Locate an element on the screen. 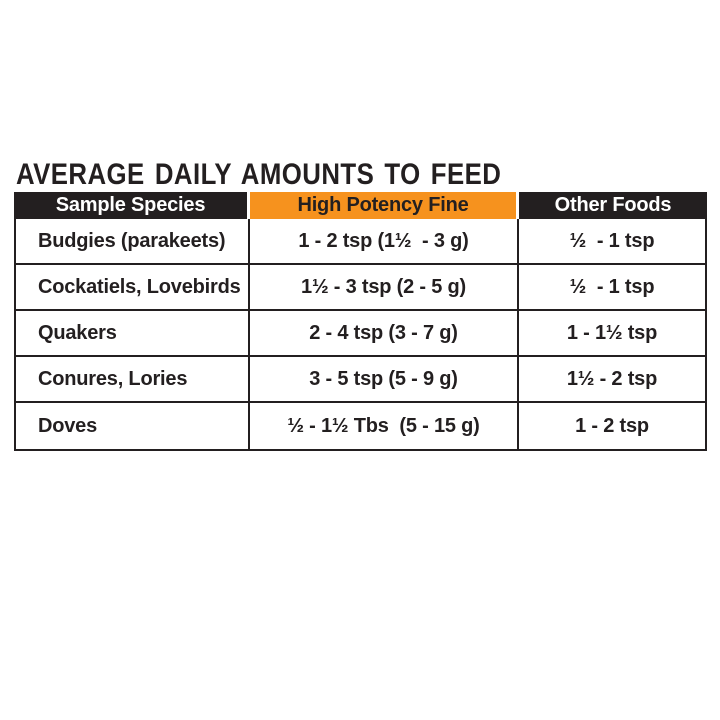 The height and width of the screenshot is (720, 720). species-cell: Cockatiels, Lovebirds is located at coordinates (133, 287).